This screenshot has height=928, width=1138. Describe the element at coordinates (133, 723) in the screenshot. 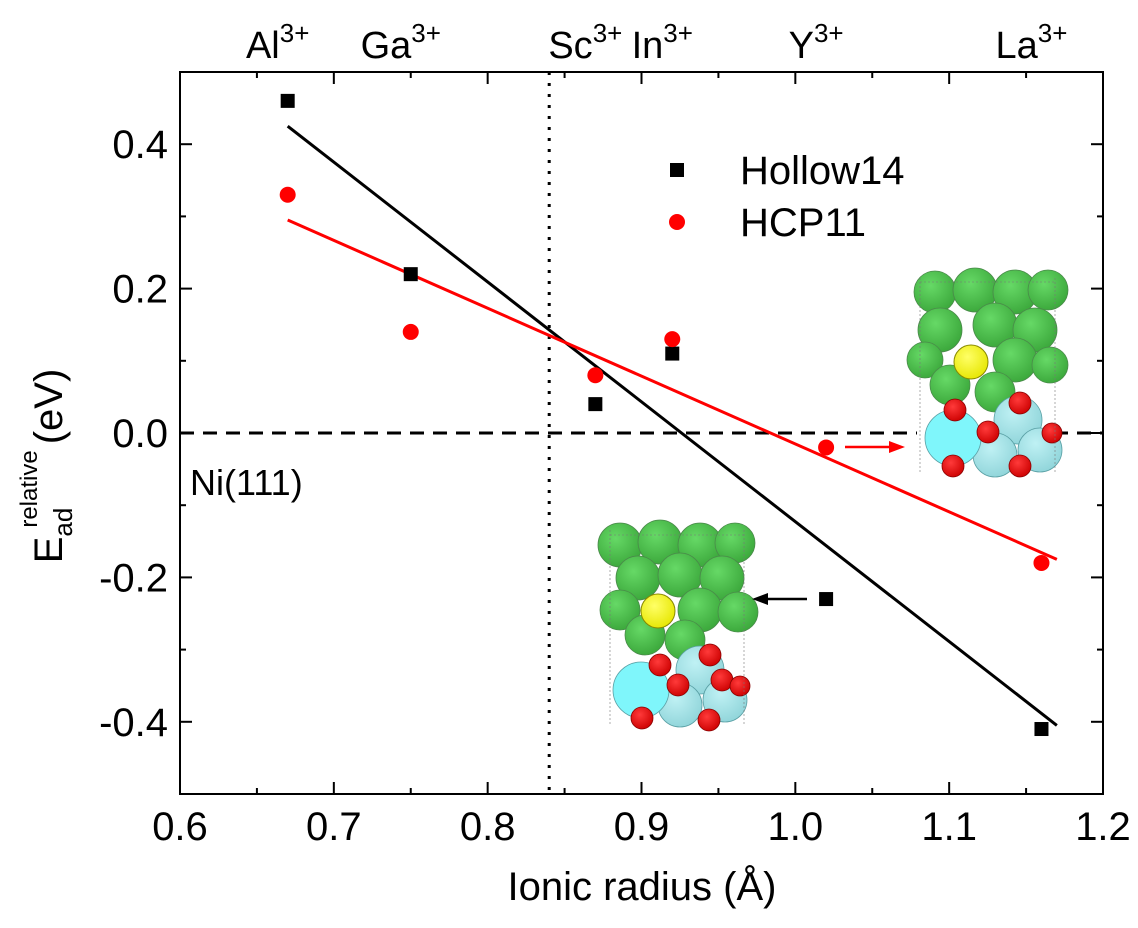

I see `y-tick-label: -0.4` at that location.